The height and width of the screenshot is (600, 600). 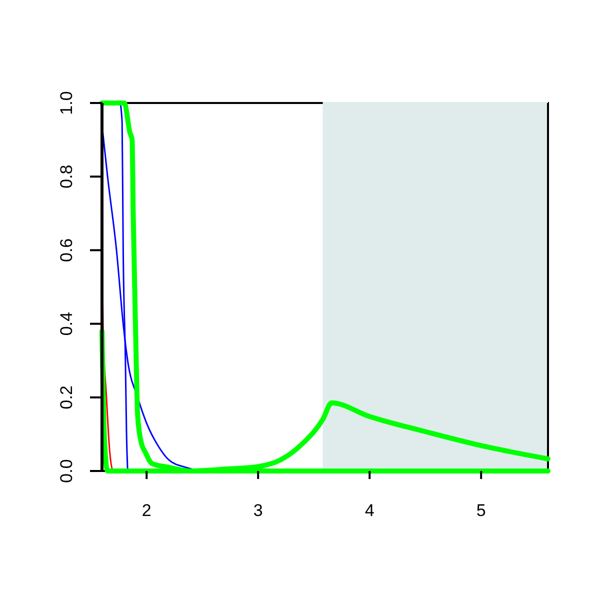 What do you see at coordinates (66, 250) in the screenshot?
I see `y-tick-label: 0.6` at bounding box center [66, 250].